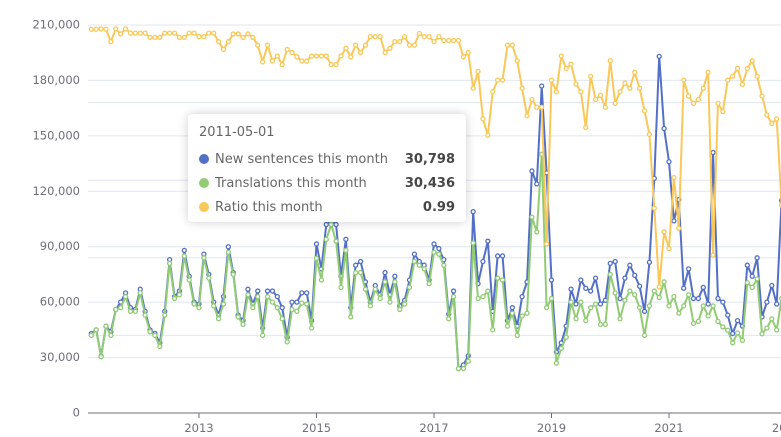 The height and width of the screenshot is (437, 781). What do you see at coordinates (291, 183) in the screenshot?
I see `tooltip-label: Translations this month` at bounding box center [291, 183].